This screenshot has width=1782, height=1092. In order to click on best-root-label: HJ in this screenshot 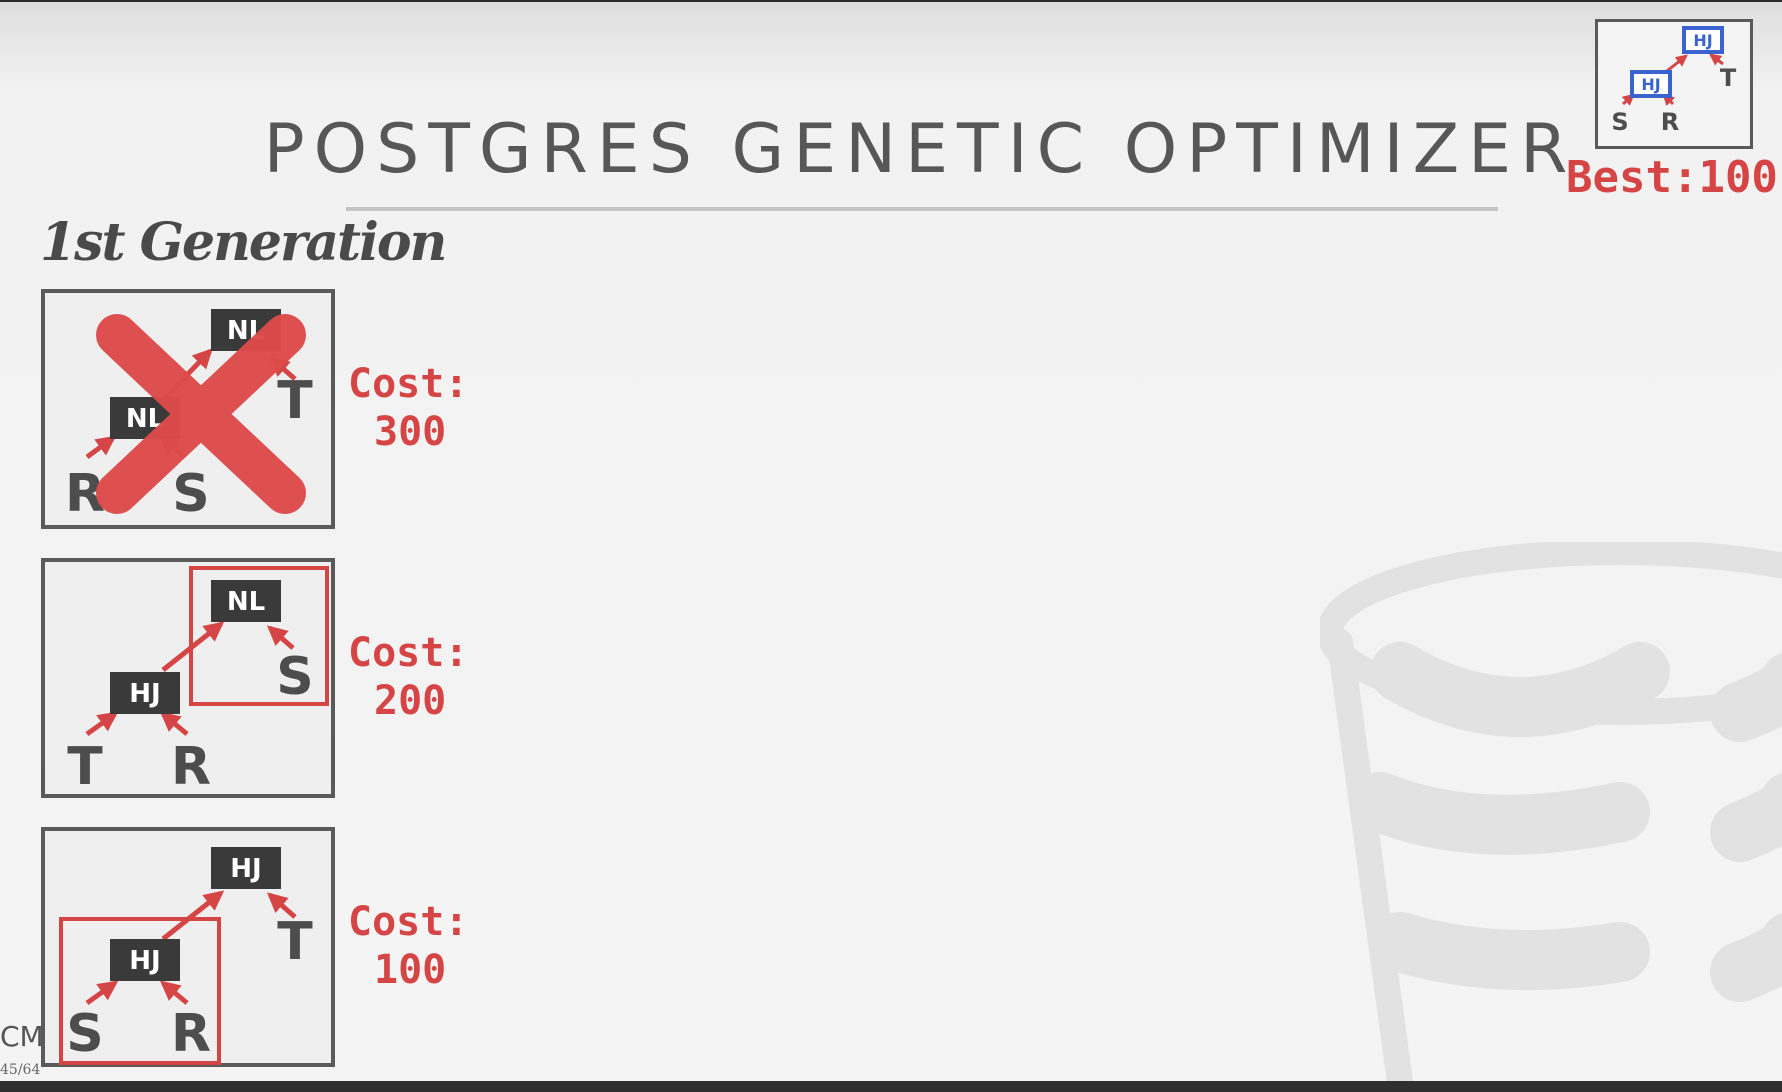, I will do `click(1702, 40)`.